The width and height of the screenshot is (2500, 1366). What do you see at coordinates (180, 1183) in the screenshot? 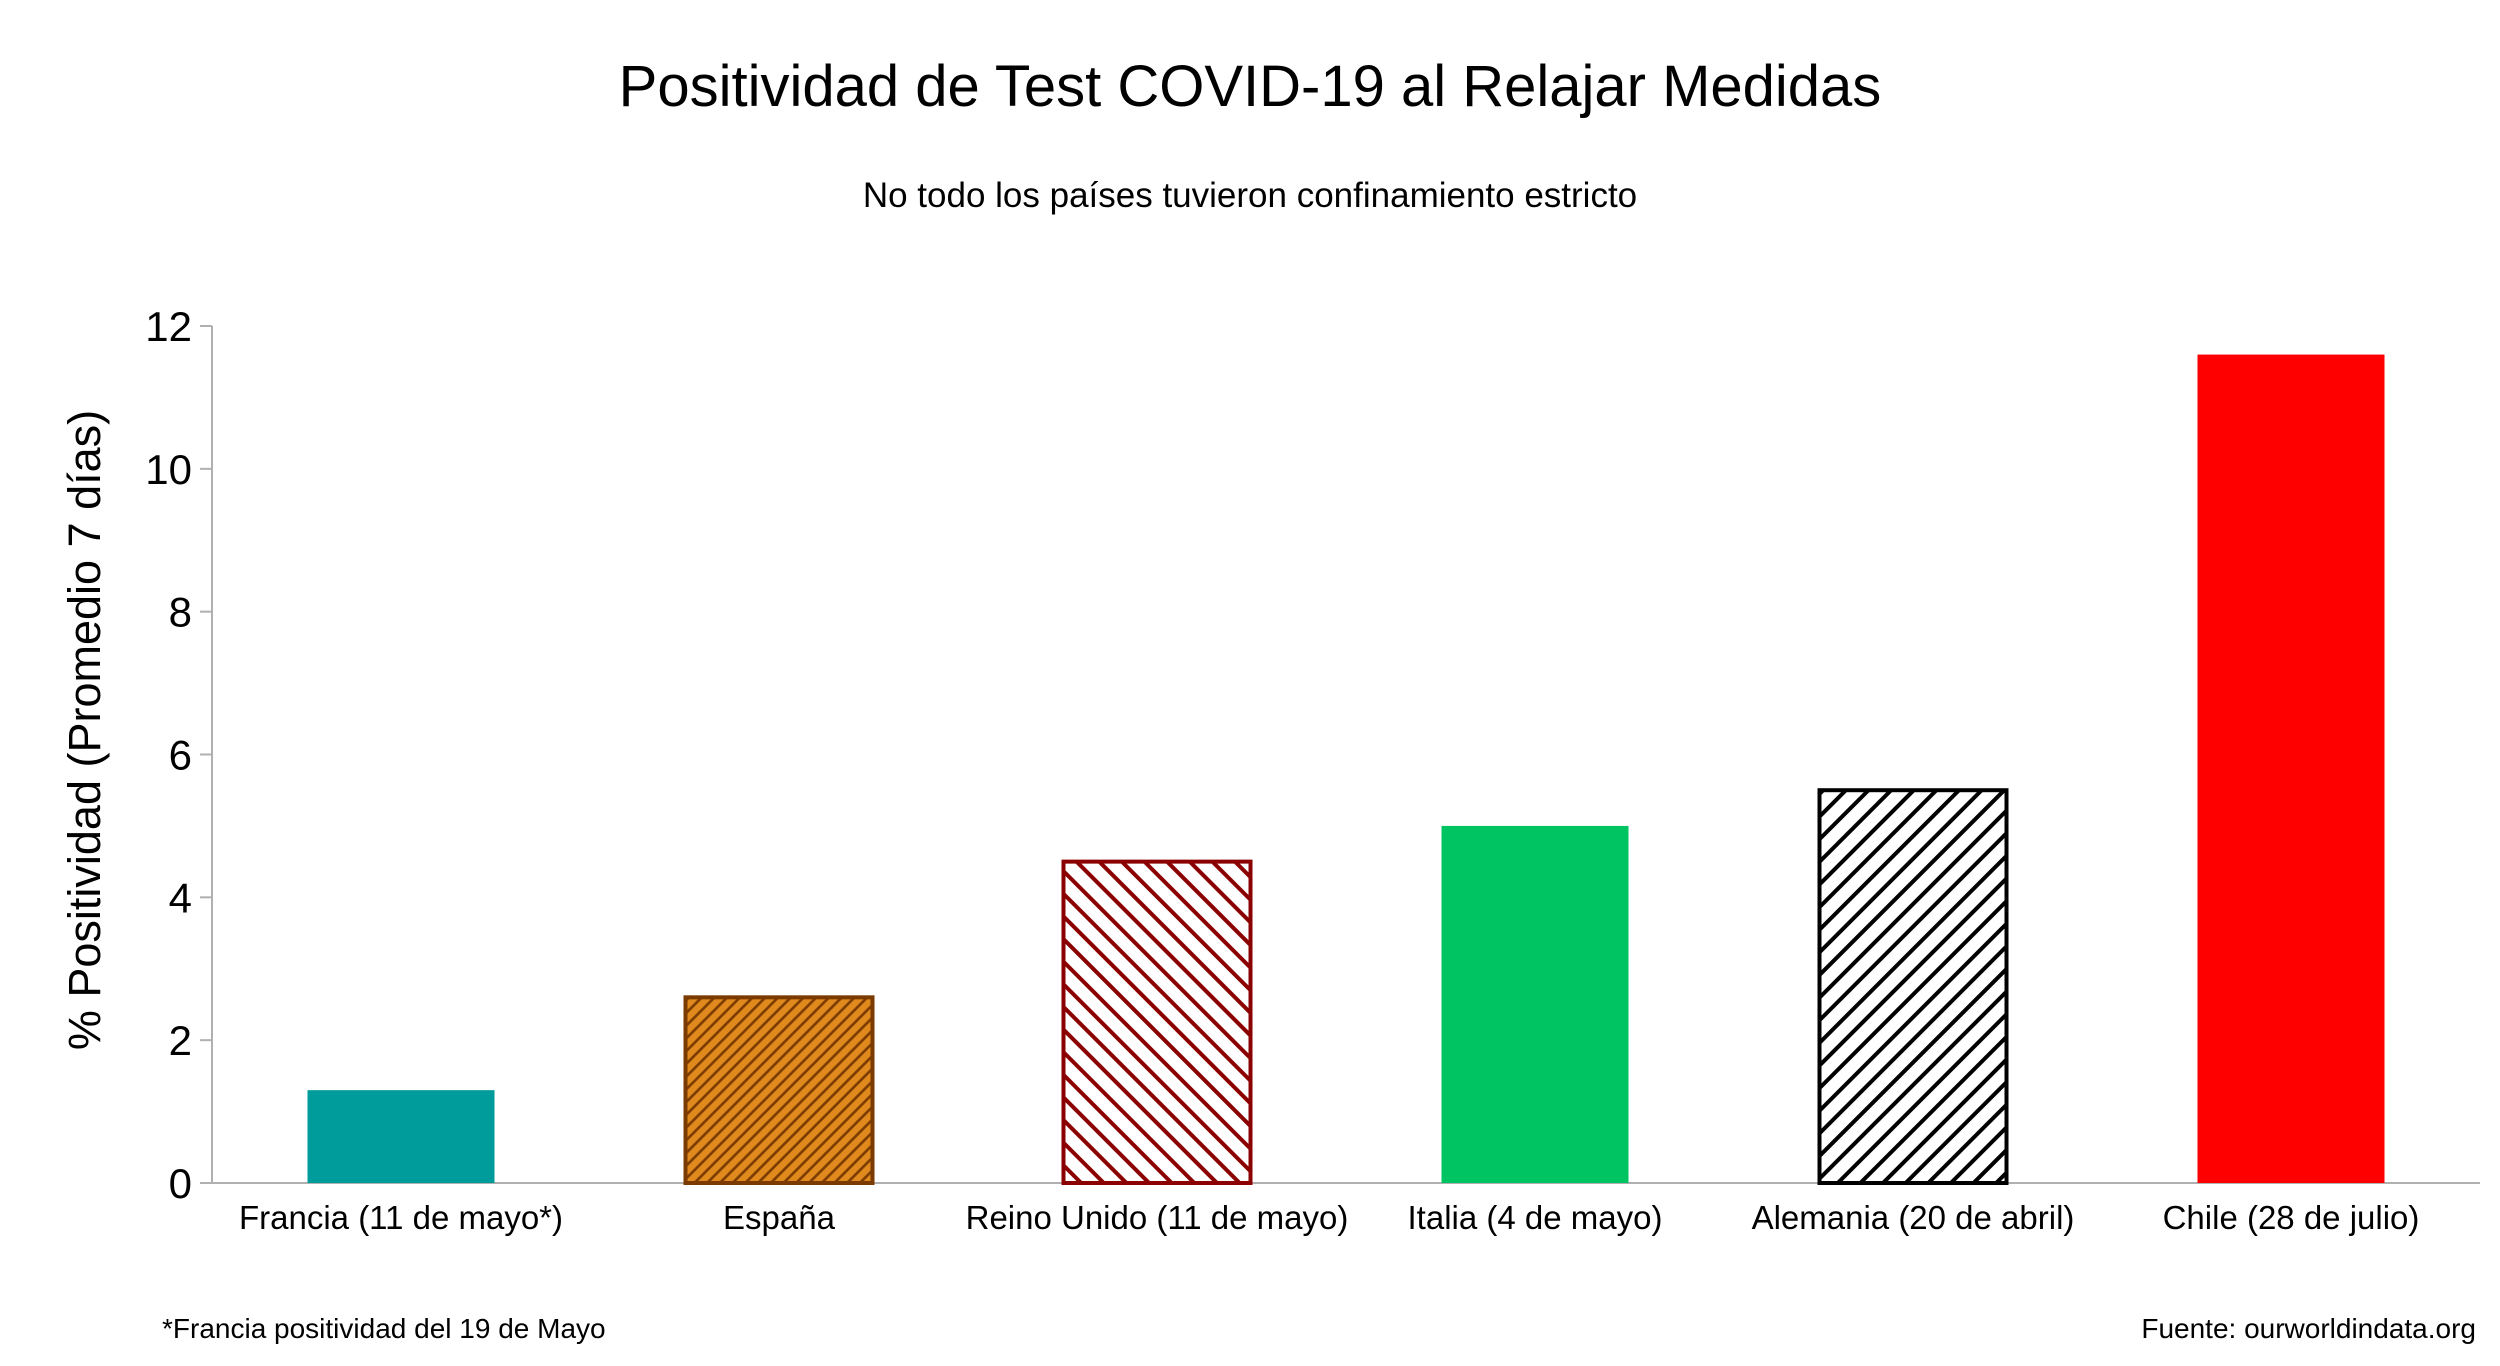
I see `y-tick-label: 0` at bounding box center [180, 1183].